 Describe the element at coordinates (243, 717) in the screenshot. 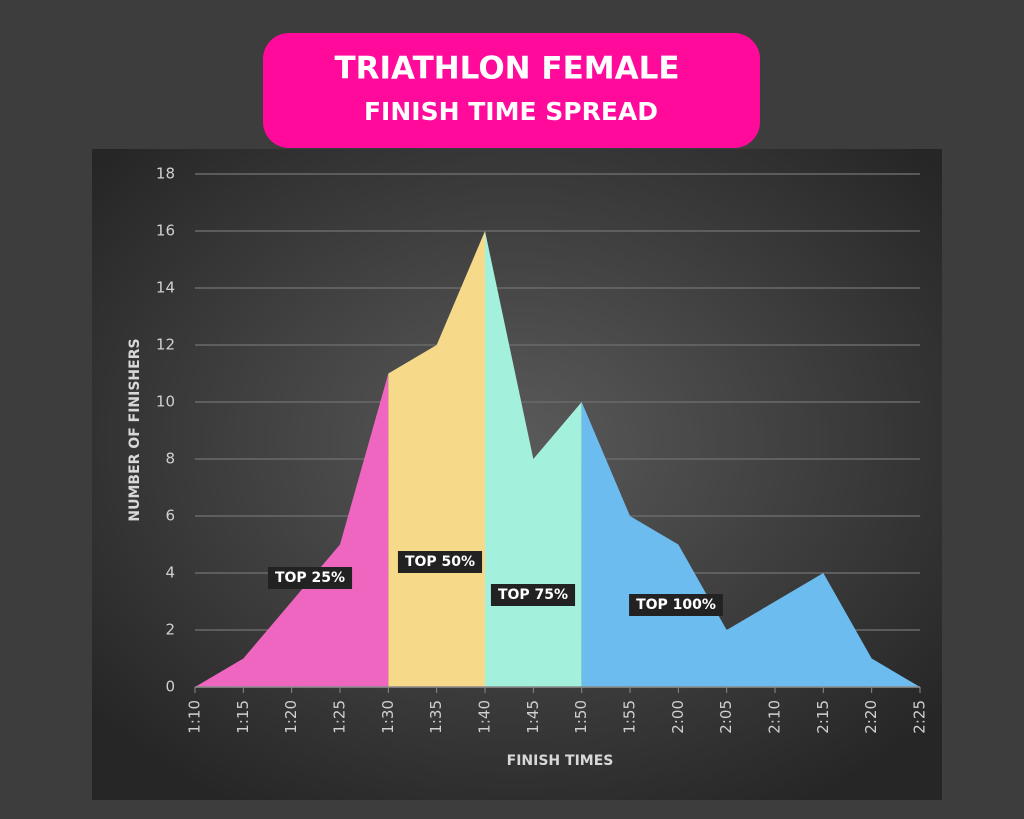

I see `x-tick-label: 1:15` at that location.